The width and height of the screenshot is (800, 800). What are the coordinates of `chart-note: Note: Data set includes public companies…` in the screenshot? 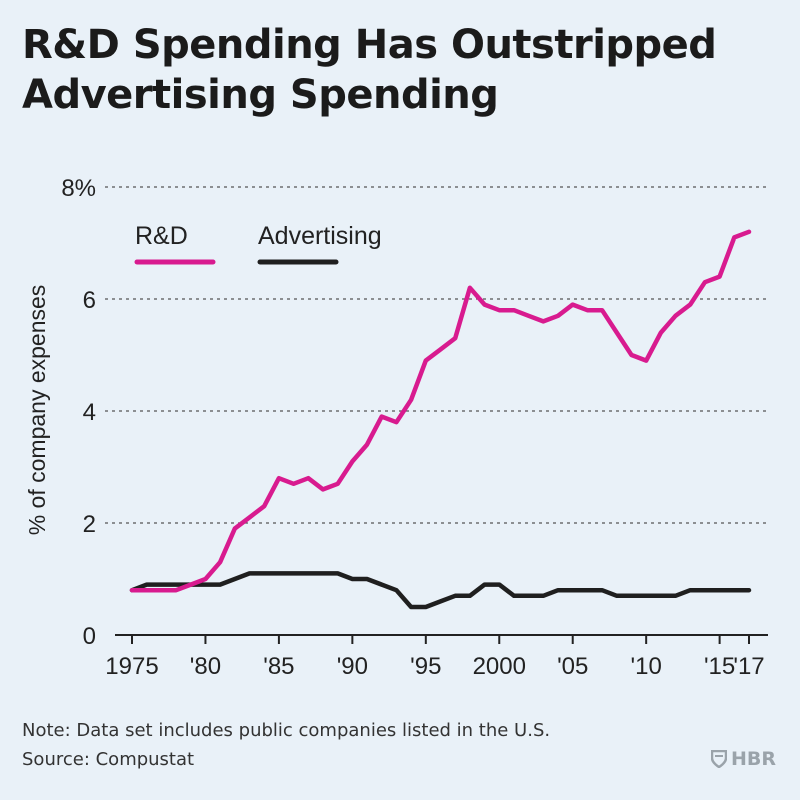 It's located at (286, 730).